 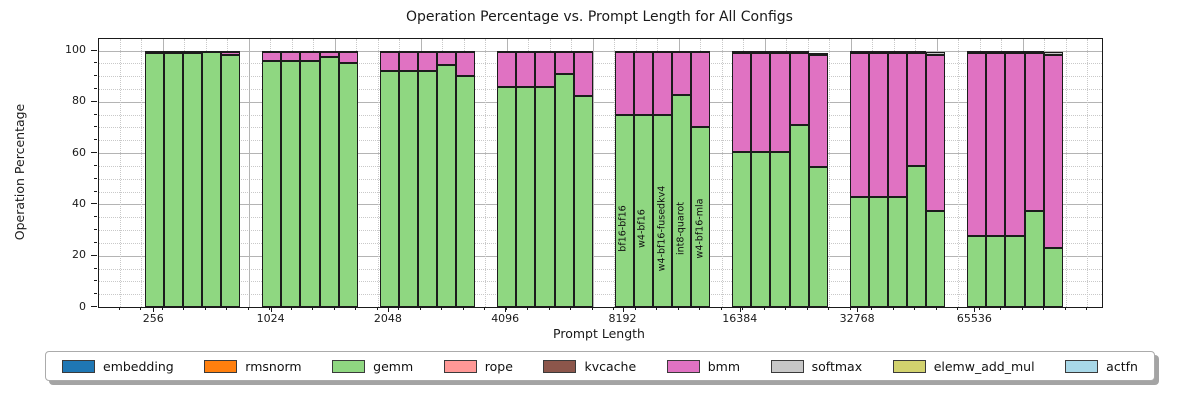 What do you see at coordinates (138, 366) in the screenshot?
I see `legend-label: embedding` at bounding box center [138, 366].